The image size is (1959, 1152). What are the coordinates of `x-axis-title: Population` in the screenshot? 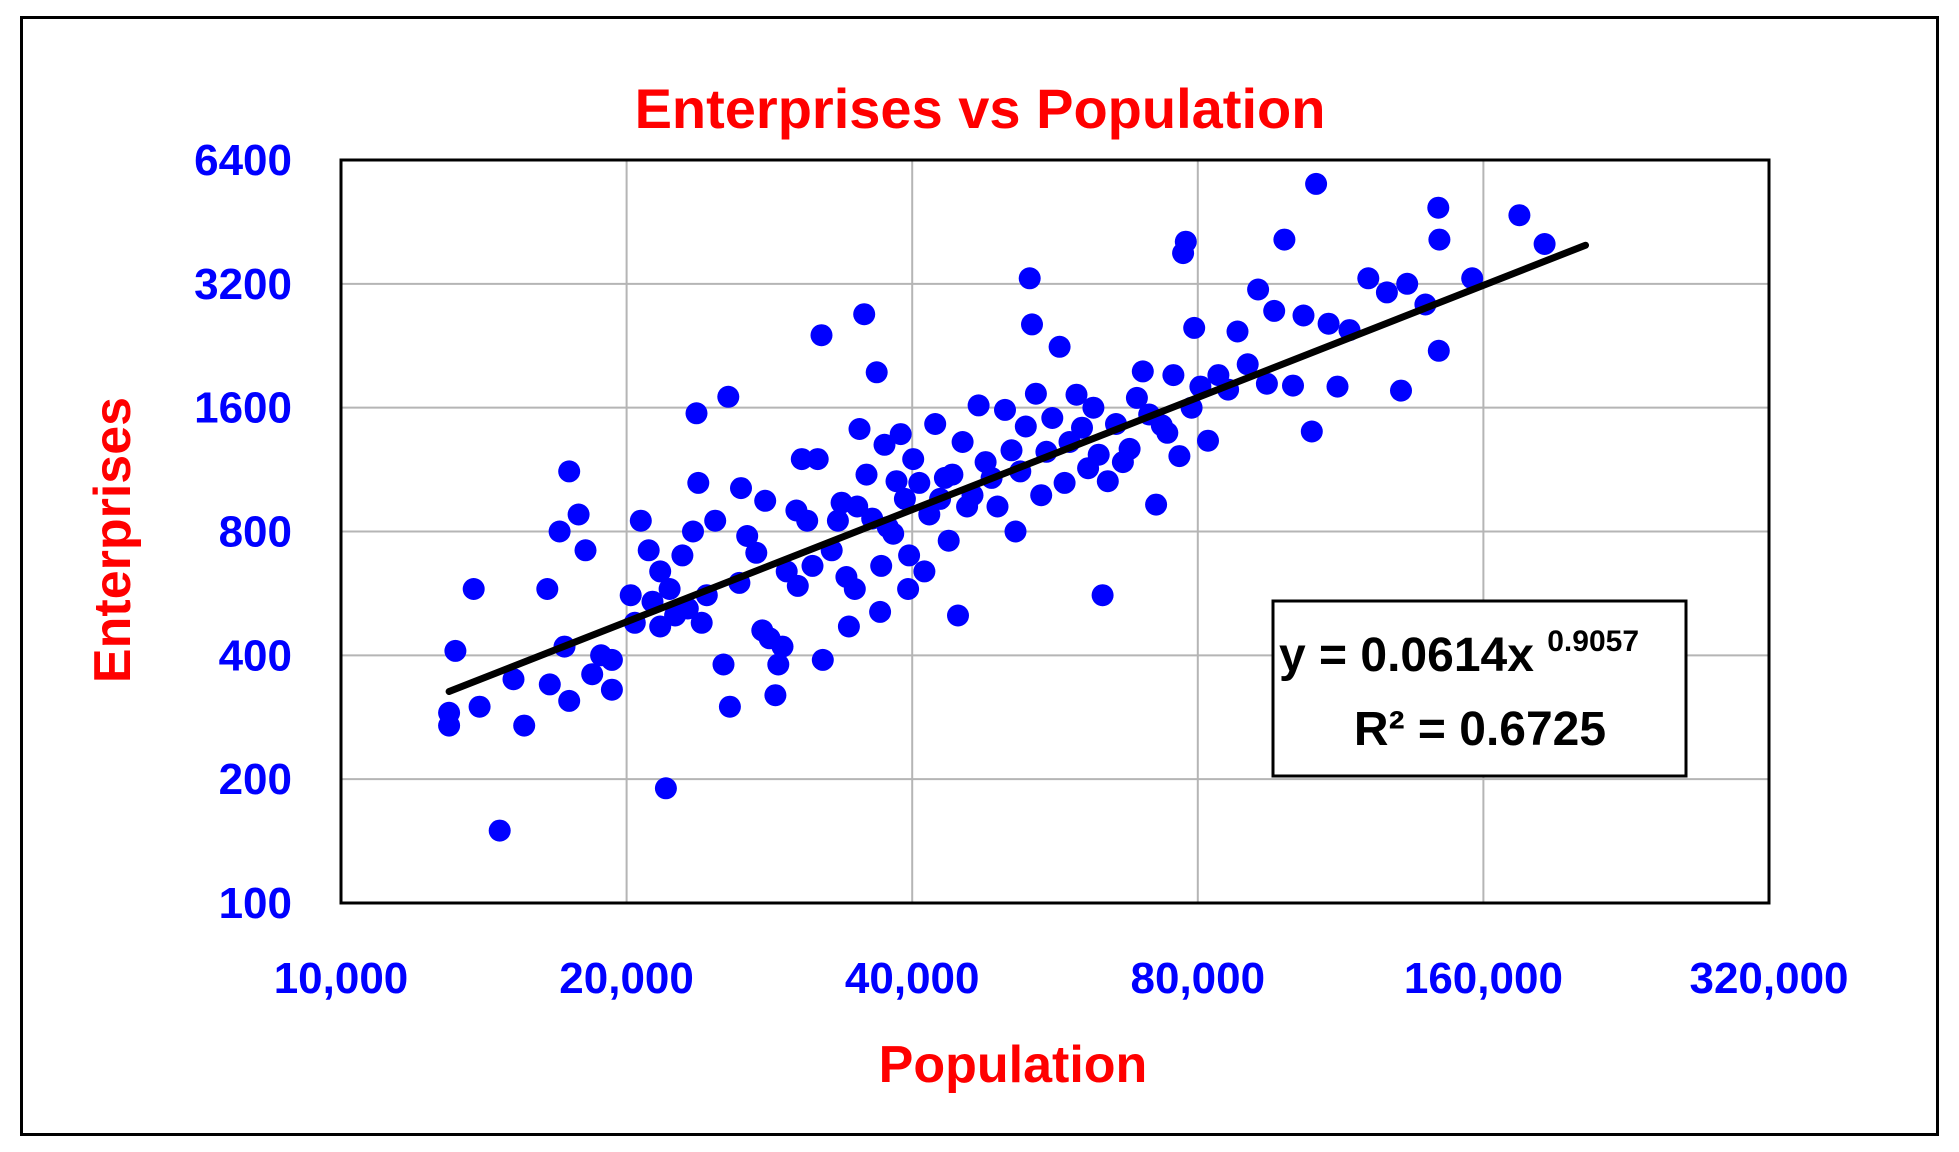 It's located at (1013, 1065).